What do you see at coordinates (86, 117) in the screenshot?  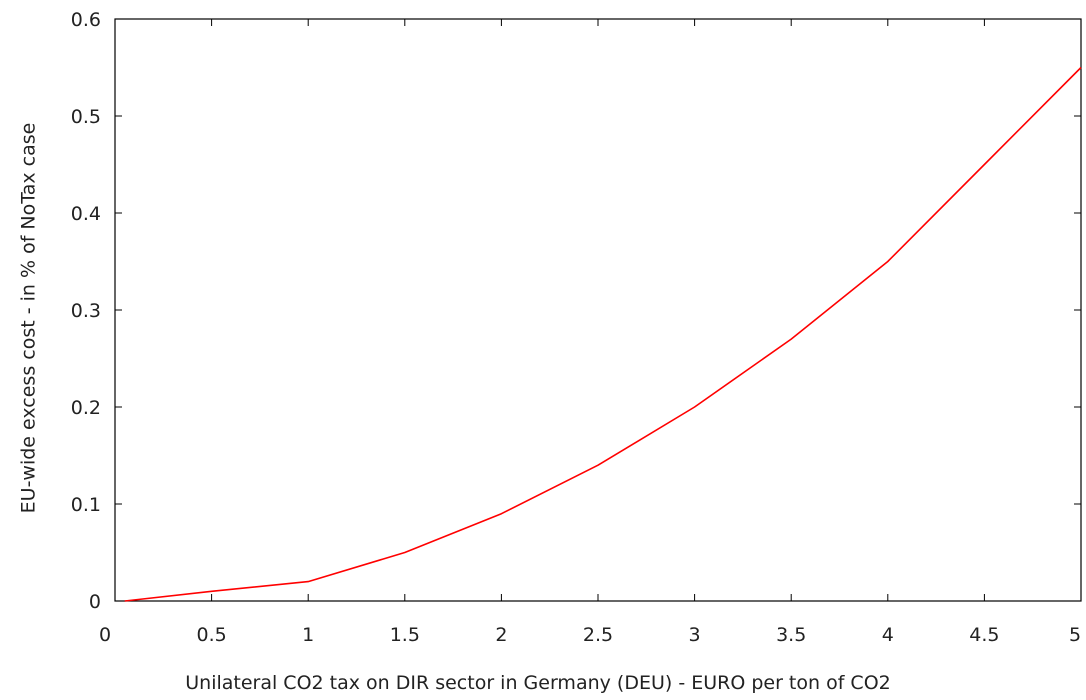 I see `y-tick-label: 0.5` at bounding box center [86, 117].